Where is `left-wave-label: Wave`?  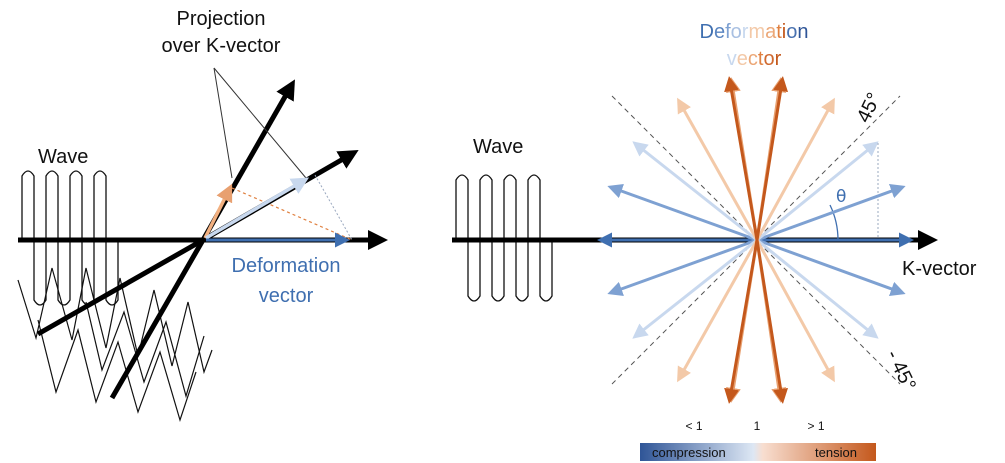 left-wave-label: Wave is located at coordinates (63, 157).